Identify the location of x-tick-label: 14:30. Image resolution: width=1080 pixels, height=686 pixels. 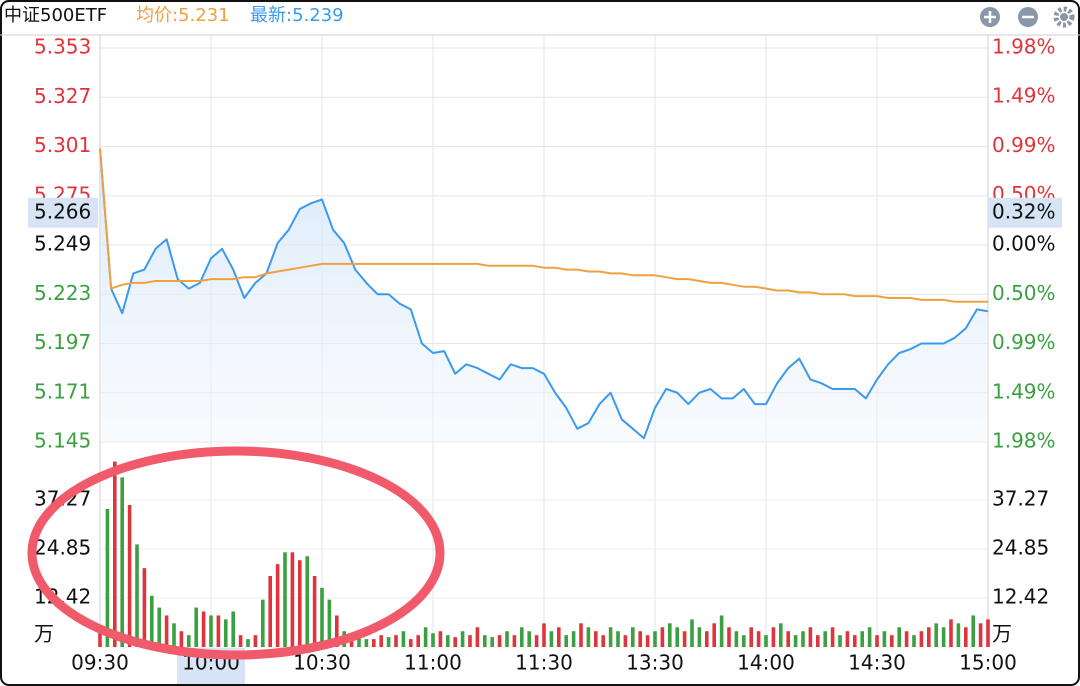
(877, 663).